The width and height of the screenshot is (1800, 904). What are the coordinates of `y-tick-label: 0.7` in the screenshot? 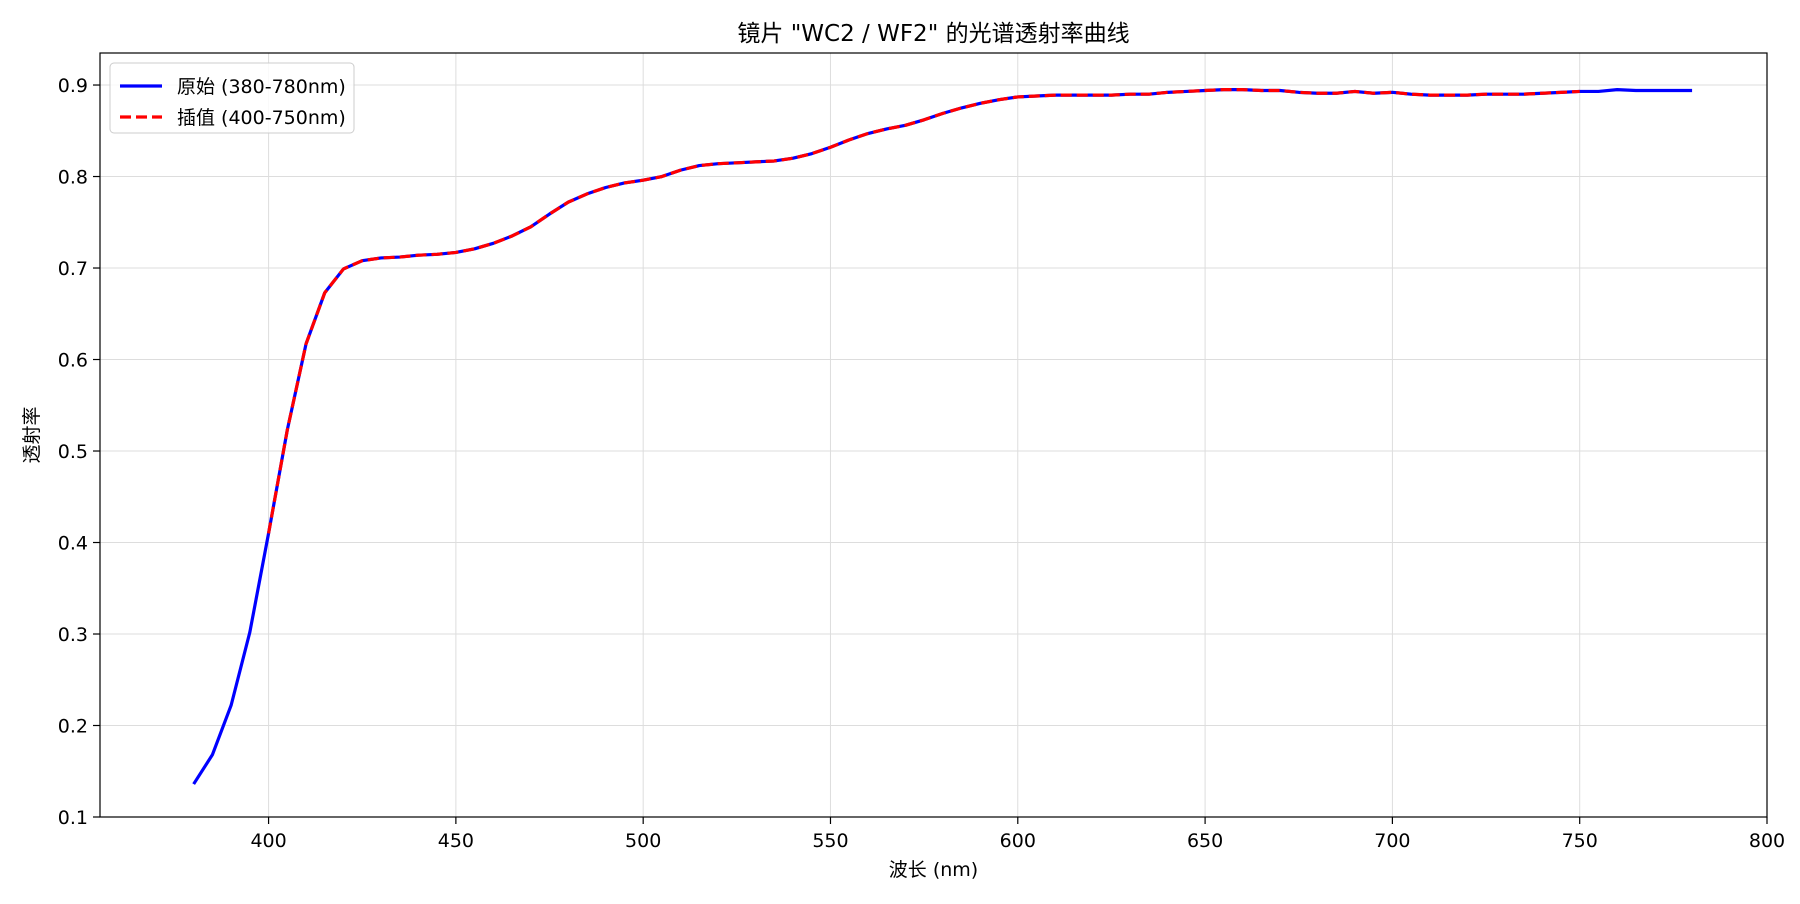 It's located at (73, 269).